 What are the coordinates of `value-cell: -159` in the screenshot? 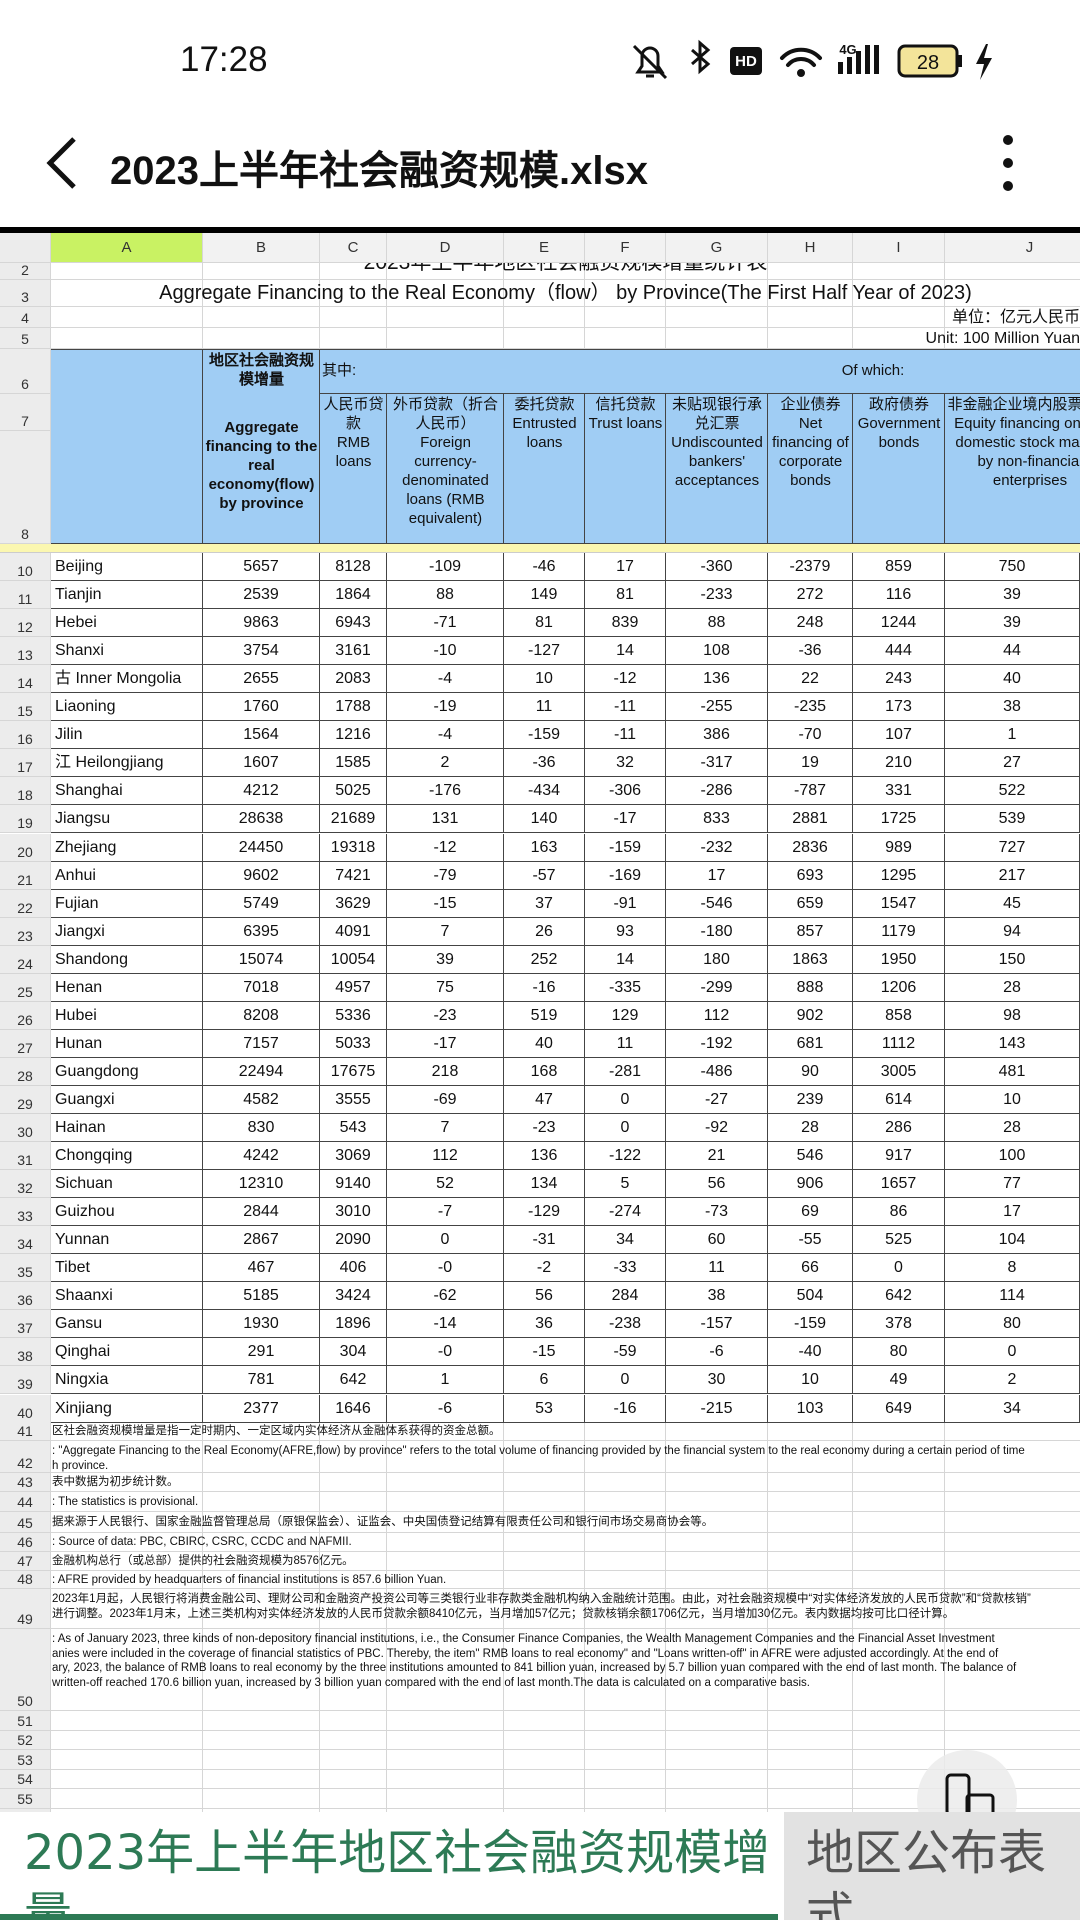 It's located at (544, 735).